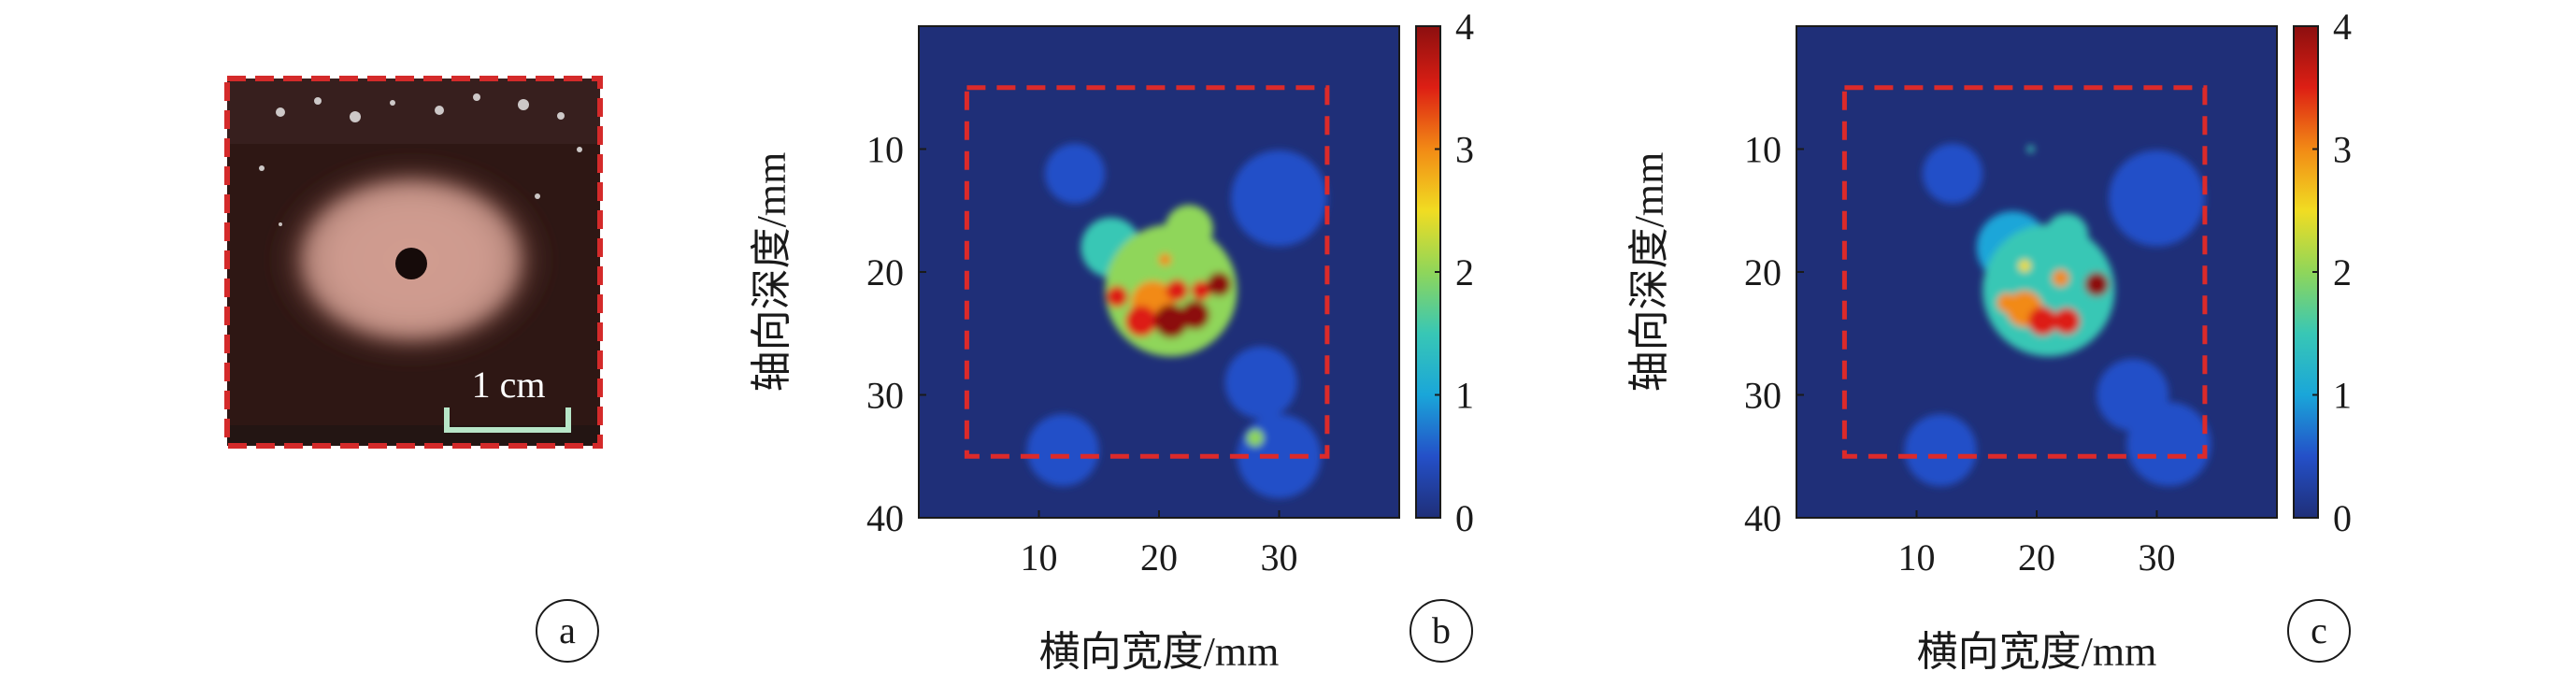 This screenshot has height=686, width=2576. I want to click on panel-a-badge-circle, so click(567, 631).